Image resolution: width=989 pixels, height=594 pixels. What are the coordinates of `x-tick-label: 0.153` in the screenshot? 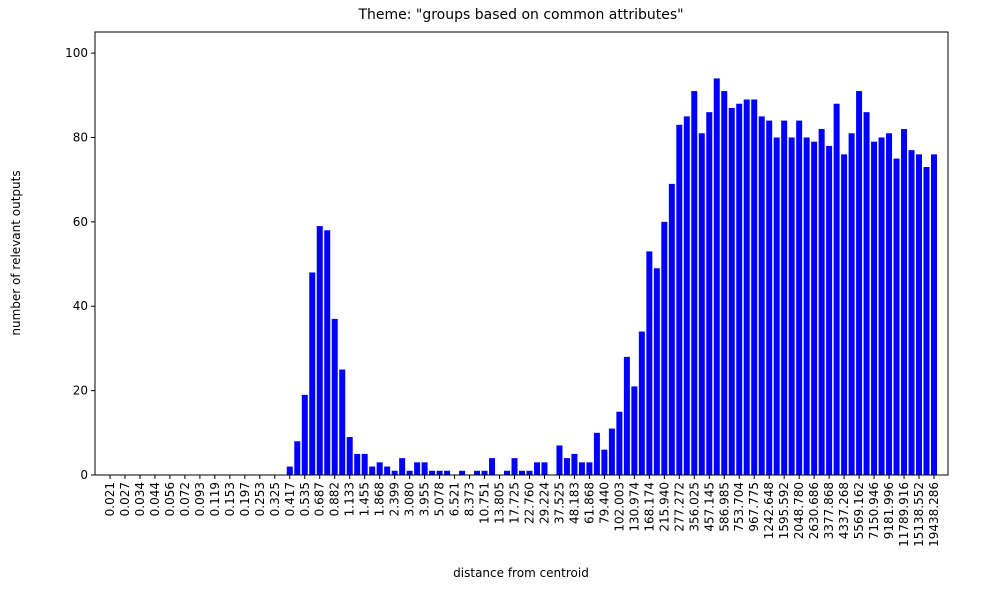 It's located at (230, 499).